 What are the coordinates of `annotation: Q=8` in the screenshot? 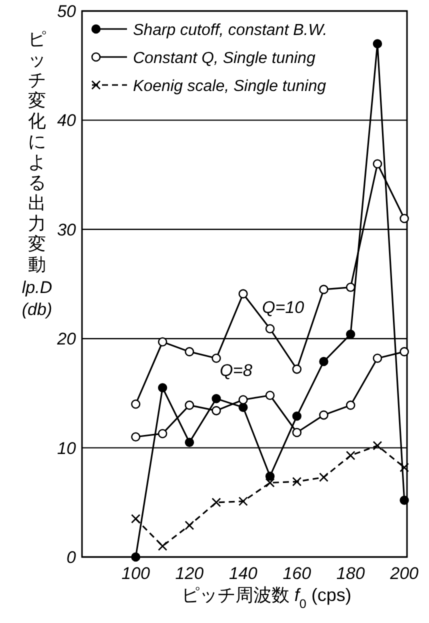 It's located at (236, 370).